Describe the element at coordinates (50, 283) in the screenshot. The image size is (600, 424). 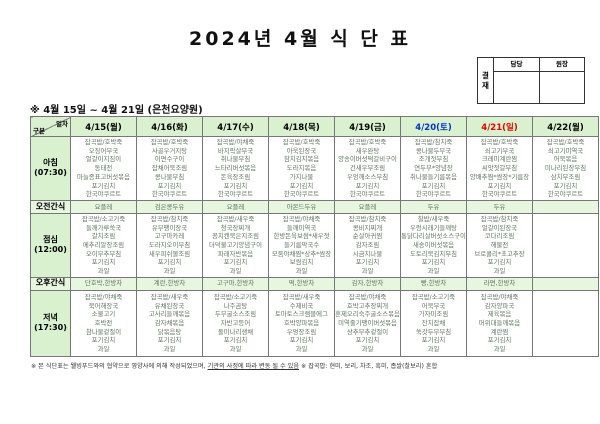
I see `row-label-afternoon-snack: 오후간식` at that location.